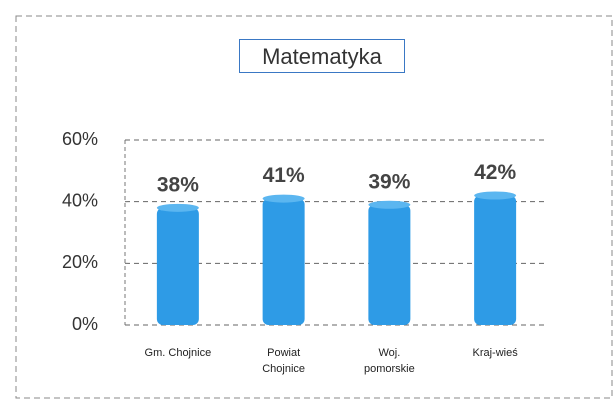  Describe the element at coordinates (80, 200) in the screenshot. I see `y-tick-label: 40%` at that location.